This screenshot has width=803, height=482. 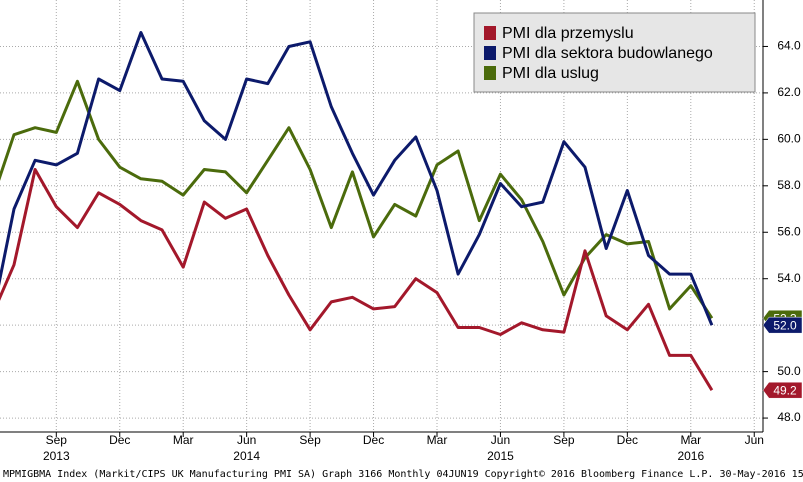 What do you see at coordinates (550, 73) in the screenshot?
I see `legend-label: PMI dla uslug` at bounding box center [550, 73].